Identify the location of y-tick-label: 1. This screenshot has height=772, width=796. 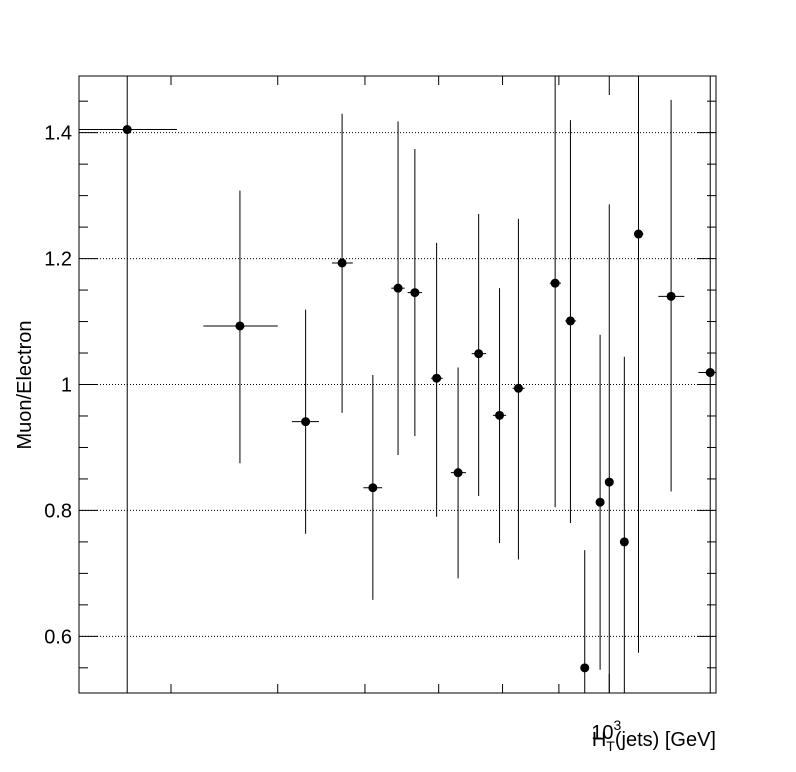
(66, 386).